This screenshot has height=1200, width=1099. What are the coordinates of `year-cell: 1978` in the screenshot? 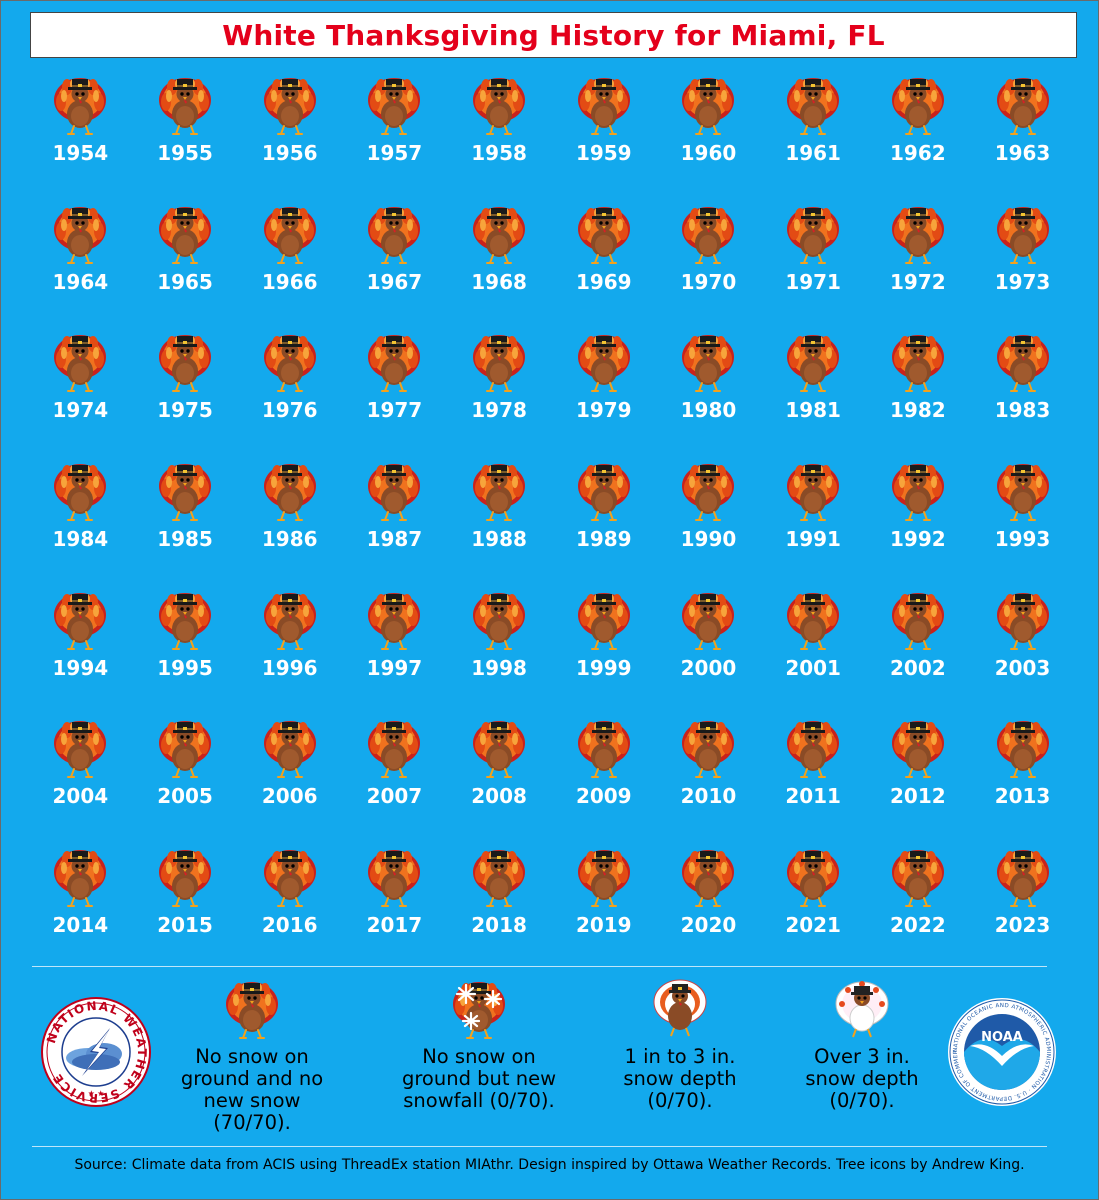 It's located at (499, 395).